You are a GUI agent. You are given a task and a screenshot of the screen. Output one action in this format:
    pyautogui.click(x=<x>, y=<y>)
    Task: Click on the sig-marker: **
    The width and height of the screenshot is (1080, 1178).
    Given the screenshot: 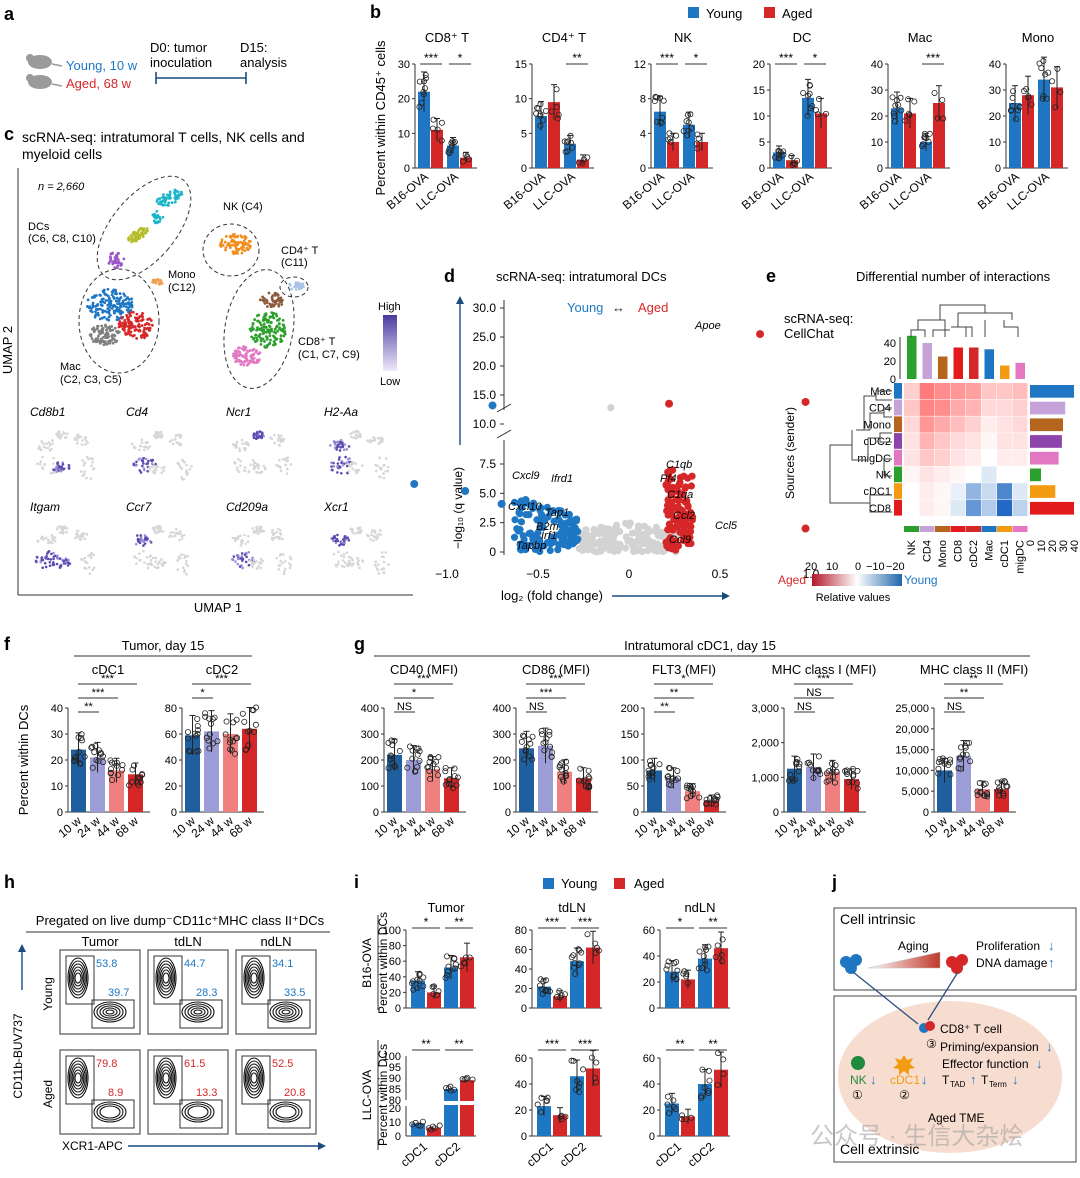 What is the action you would take?
    pyautogui.click(x=674, y=693)
    